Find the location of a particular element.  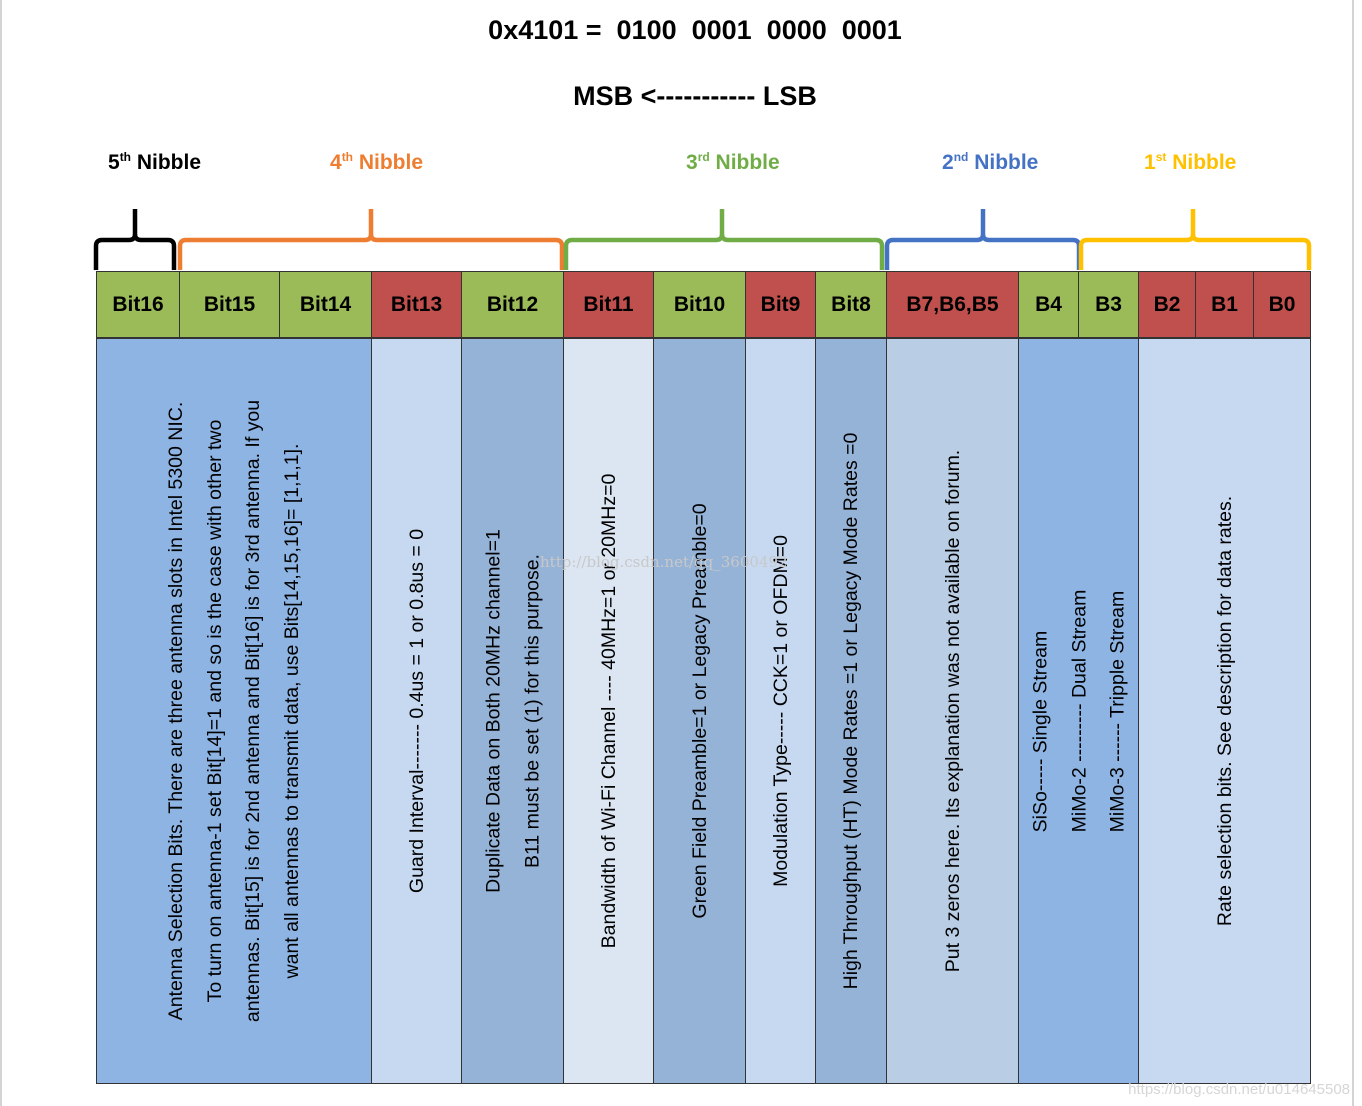

nibble-2-brace is located at coordinates (983, 239).